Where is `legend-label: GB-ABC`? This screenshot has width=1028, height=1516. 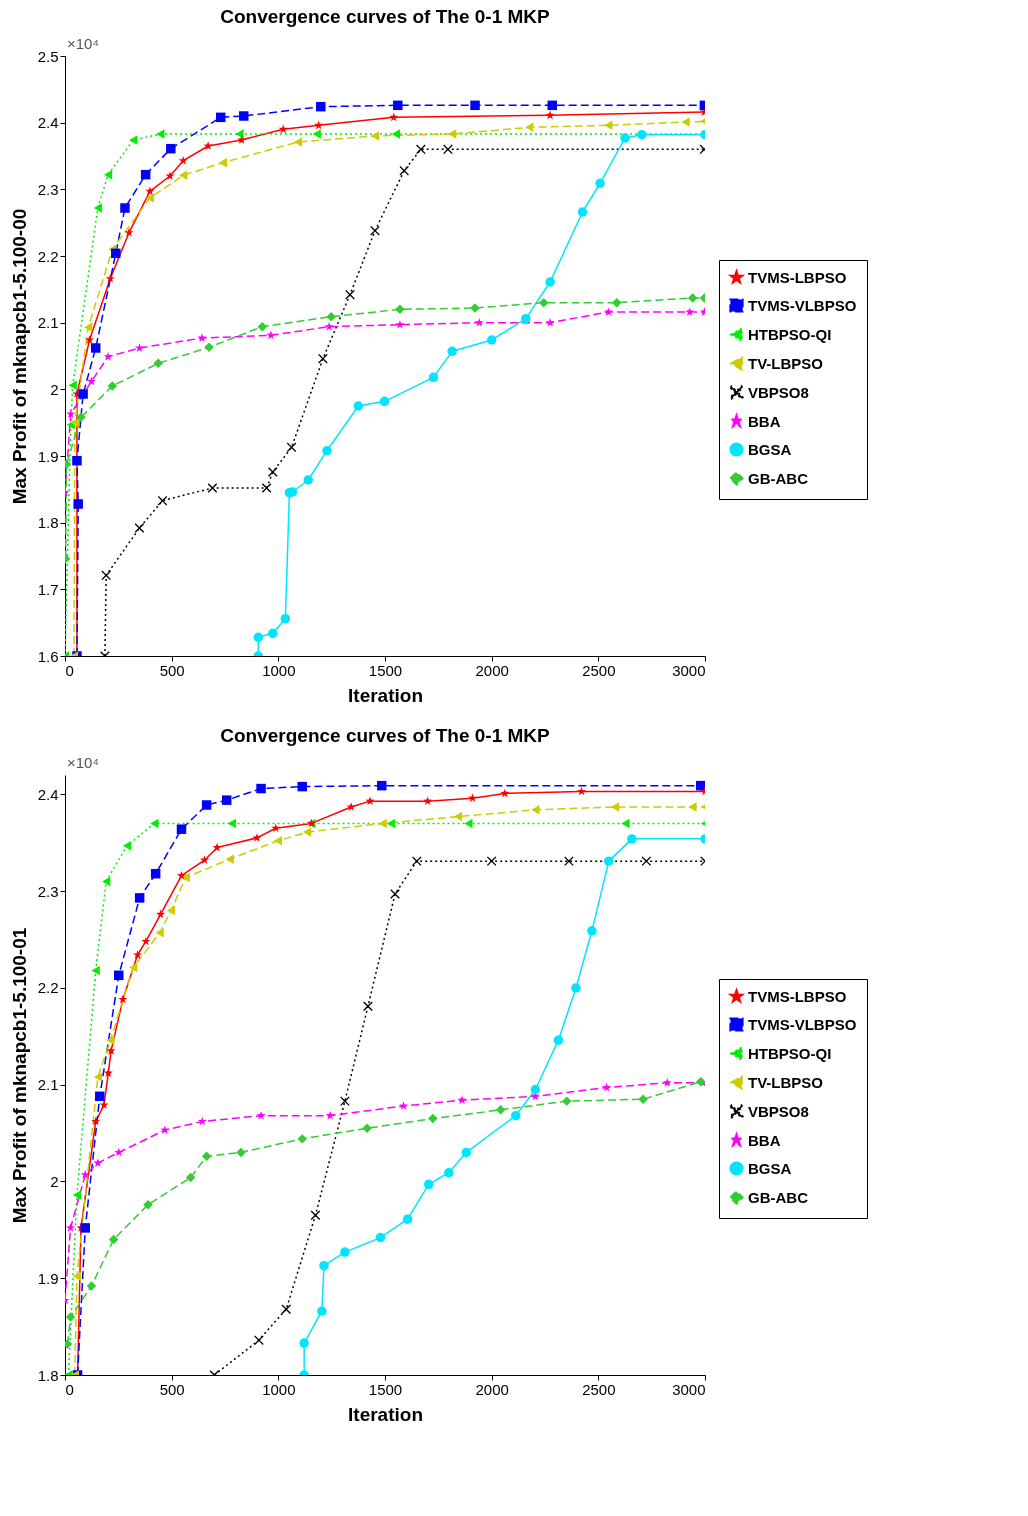
legend-label: GB-ABC is located at coordinates (778, 478).